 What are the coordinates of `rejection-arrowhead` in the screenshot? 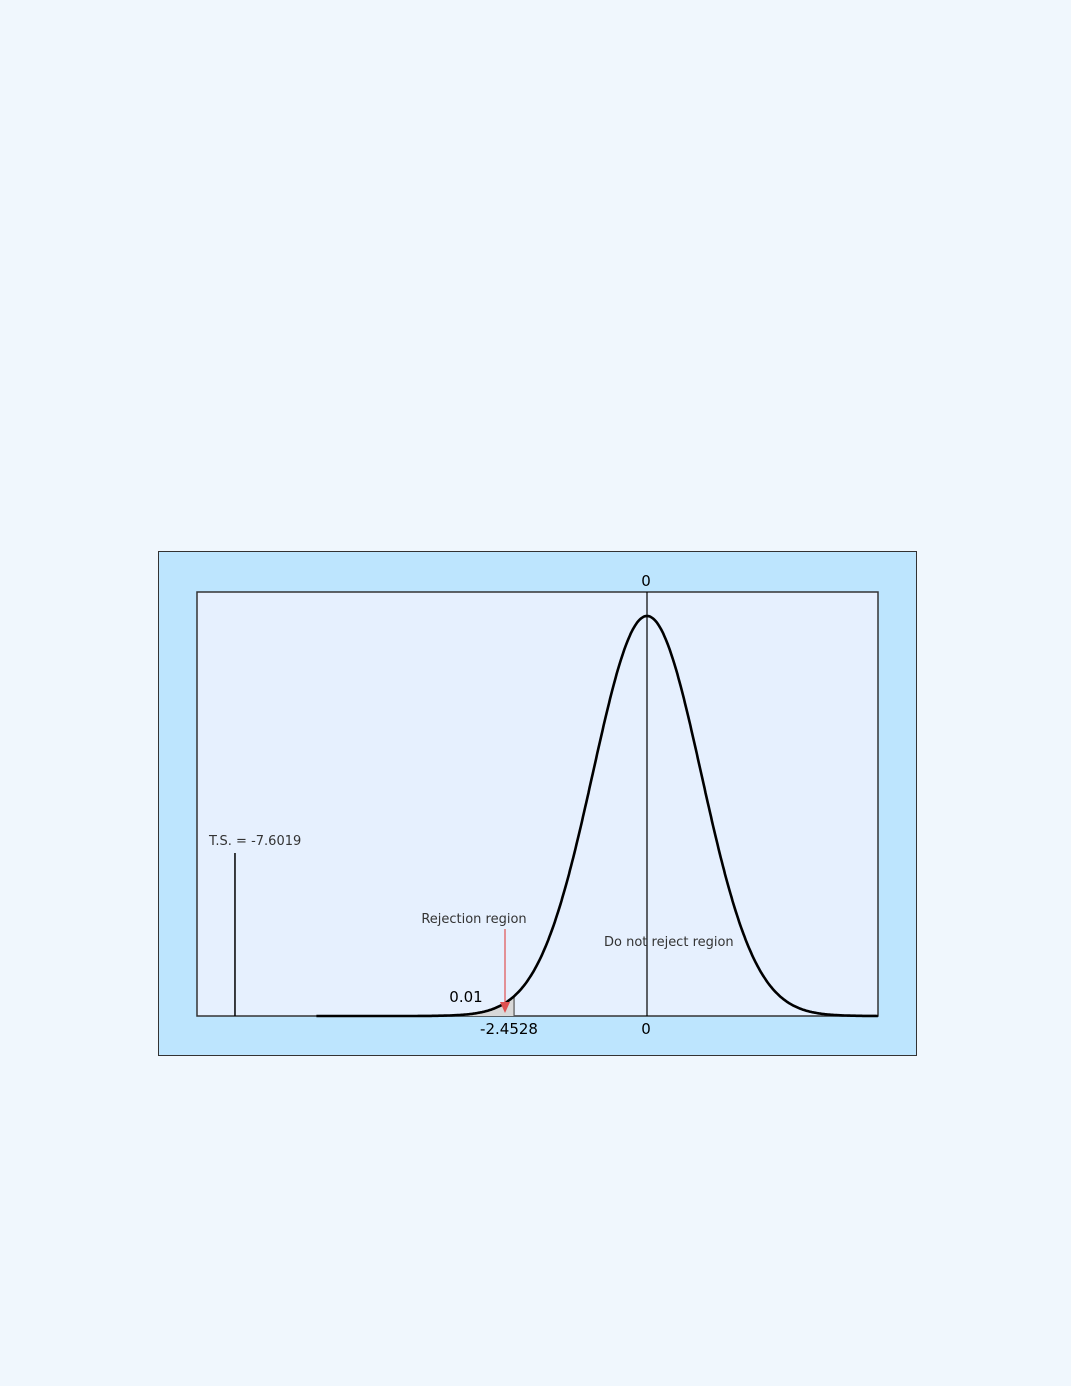 It's located at (505, 1007).